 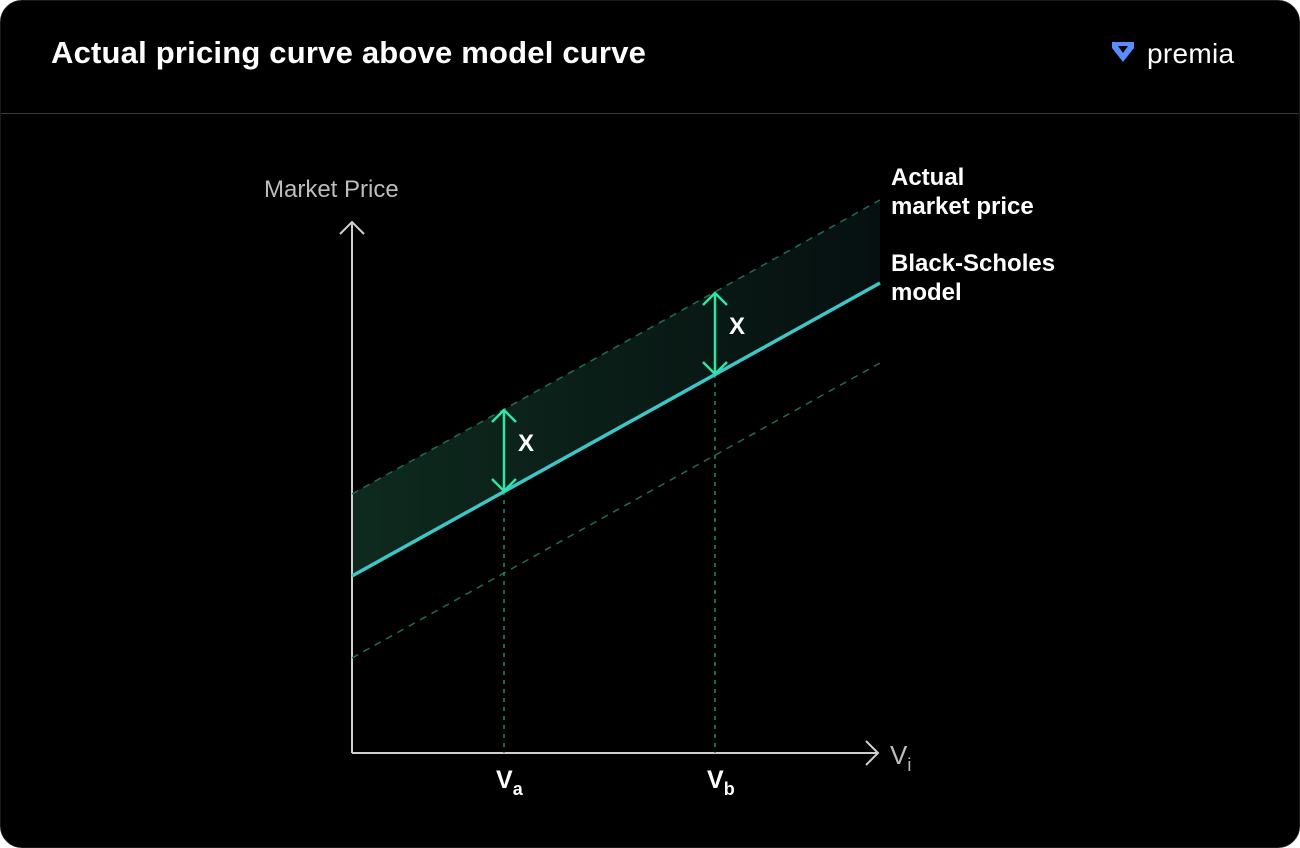 I want to click on model-label-line1: Black-Scholes, so click(x=973, y=263).